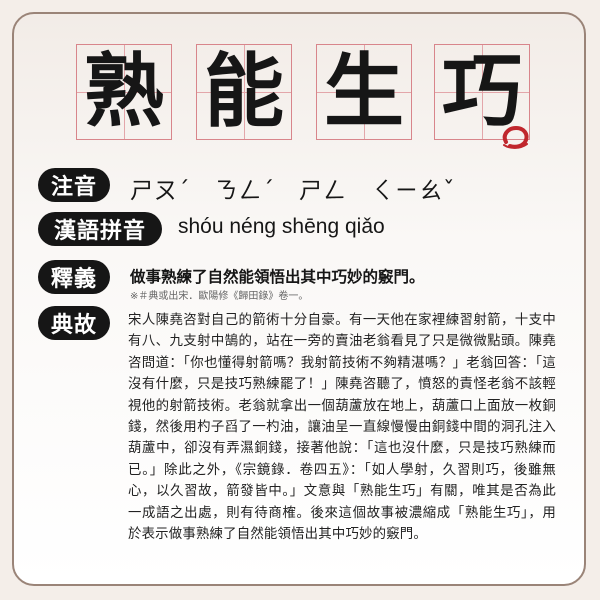 This screenshot has height=600, width=600. Describe the element at coordinates (219, 296) in the screenshot. I see `source-note: ※＃典或出宋．歐陽修《歸田錄》卷一。` at that location.